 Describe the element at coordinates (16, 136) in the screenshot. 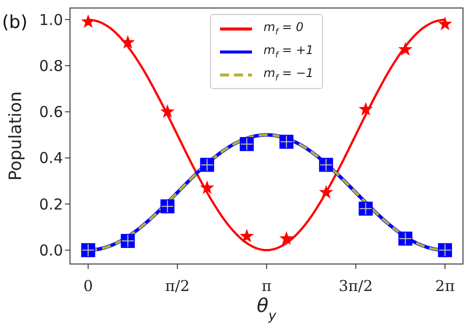

I see `y-axis-title: Population` at that location.